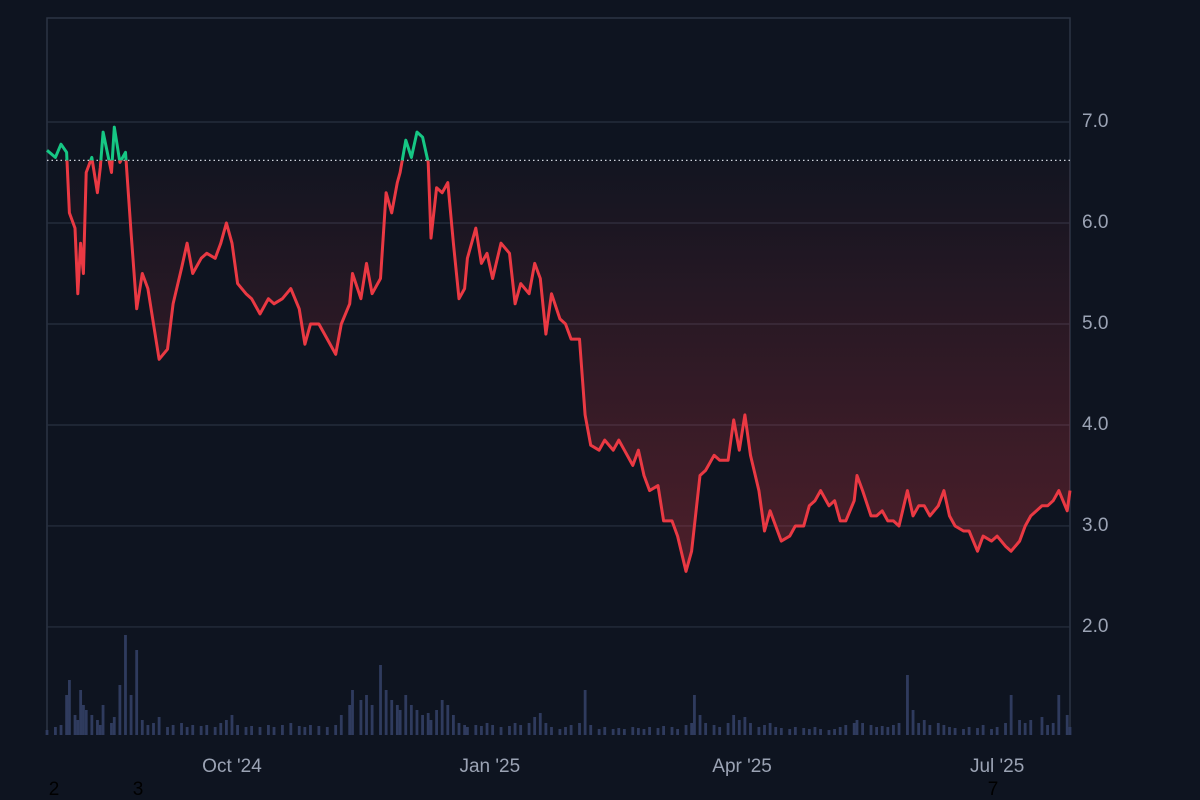 The image size is (1200, 800). What do you see at coordinates (1095, 525) in the screenshot?
I see `y-tick-label: 3.0` at bounding box center [1095, 525].